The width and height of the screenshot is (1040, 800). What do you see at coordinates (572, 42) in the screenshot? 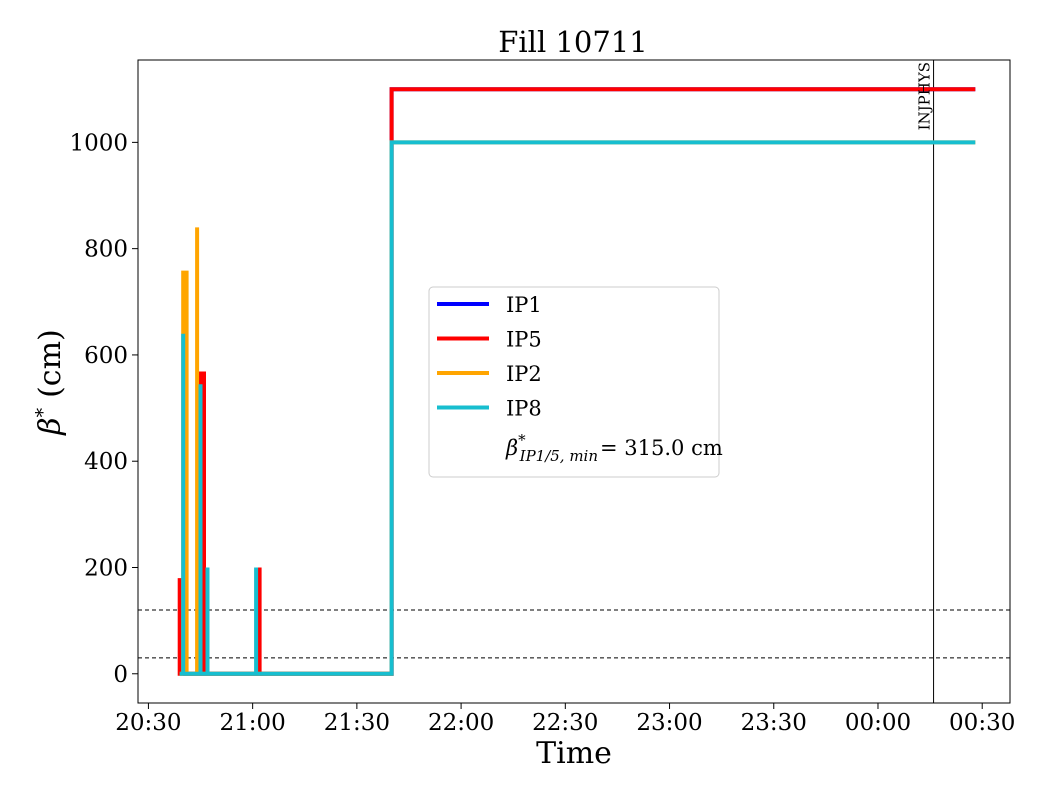
I see `chart-title: Fill 10711` at bounding box center [572, 42].